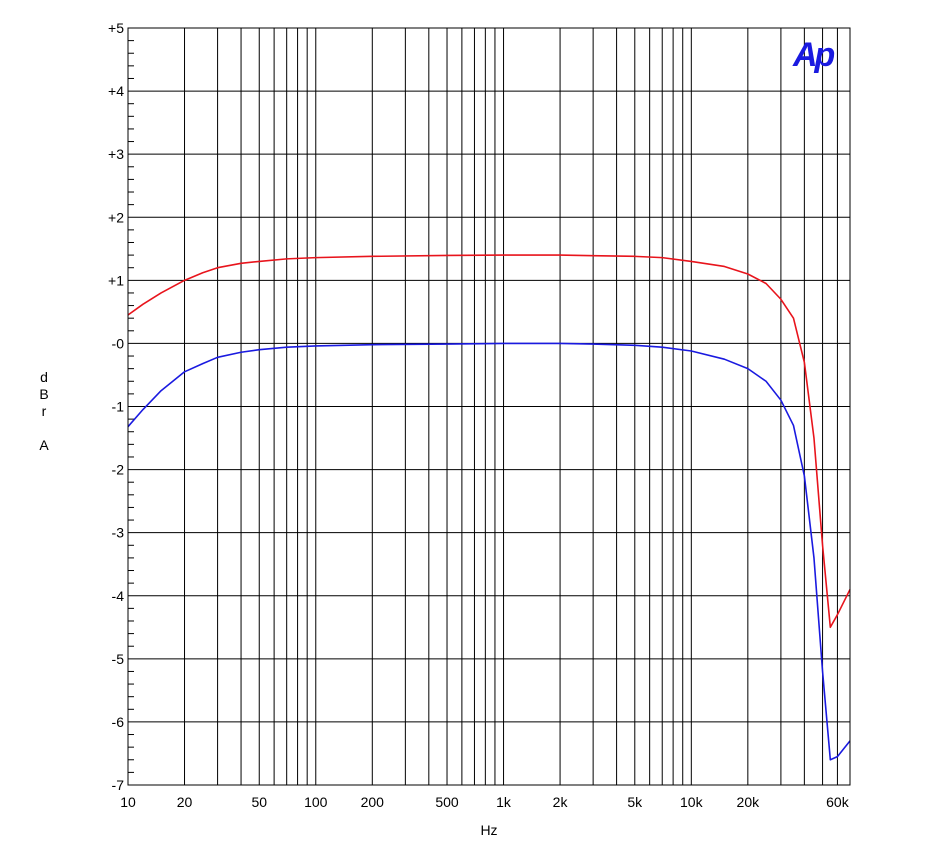  Describe the element at coordinates (447, 802) in the screenshot. I see `x-tick-label: 500` at that location.